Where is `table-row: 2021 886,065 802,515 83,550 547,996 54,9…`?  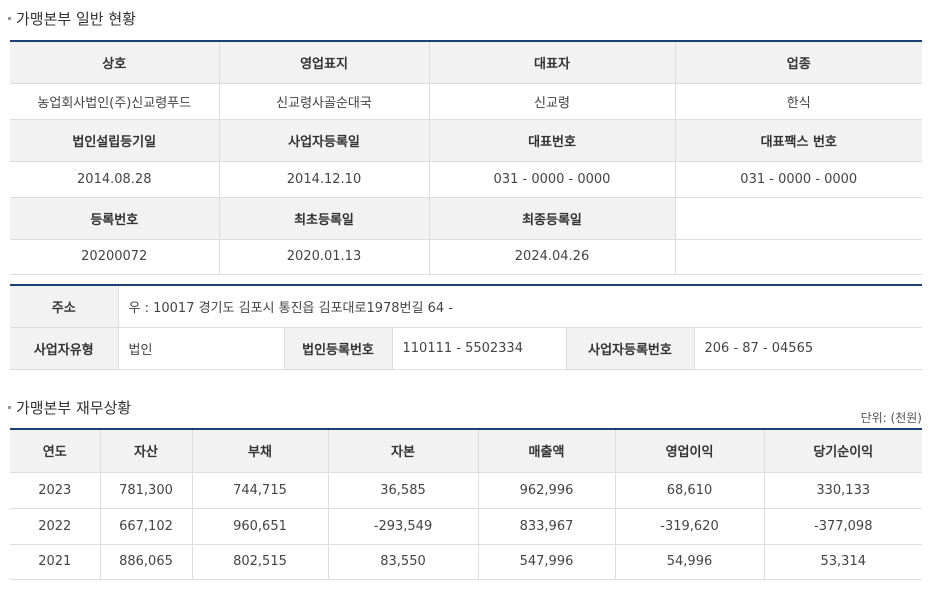
table-row: 2021 886,065 802,515 83,550 547,996 54,9… is located at coordinates (466, 562).